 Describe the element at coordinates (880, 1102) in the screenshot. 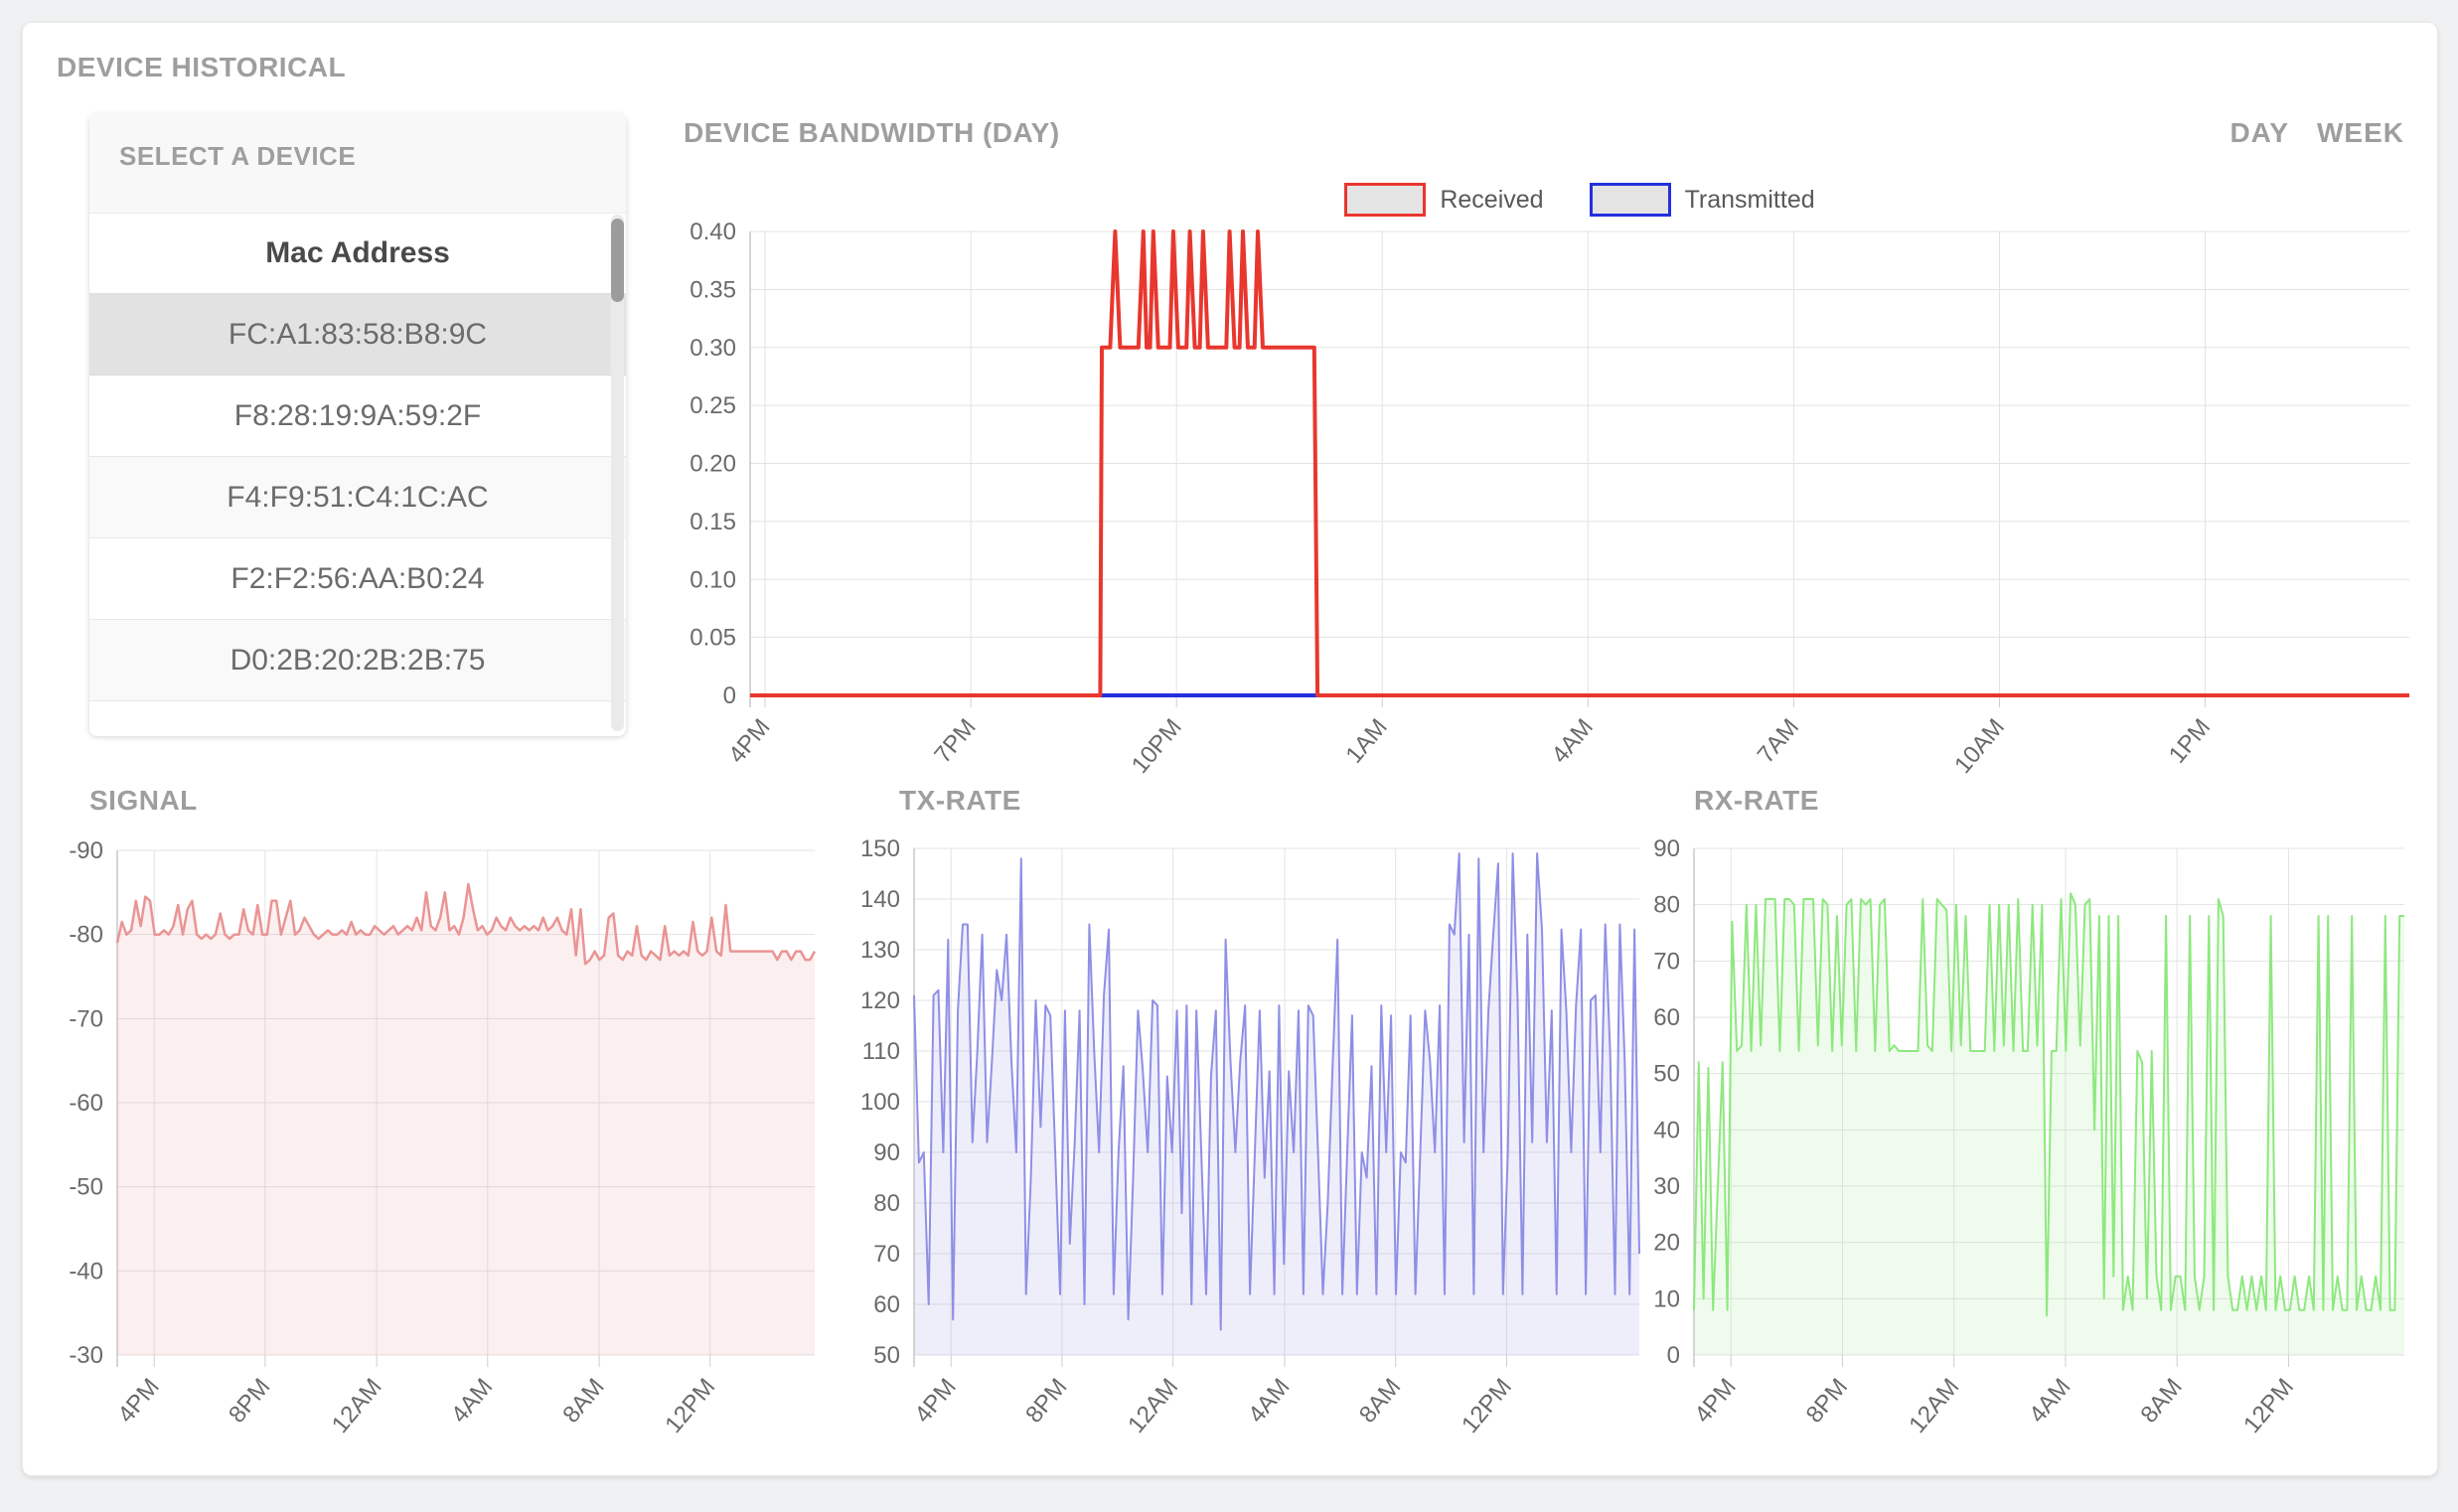

I see `svg-text: 100` at that location.